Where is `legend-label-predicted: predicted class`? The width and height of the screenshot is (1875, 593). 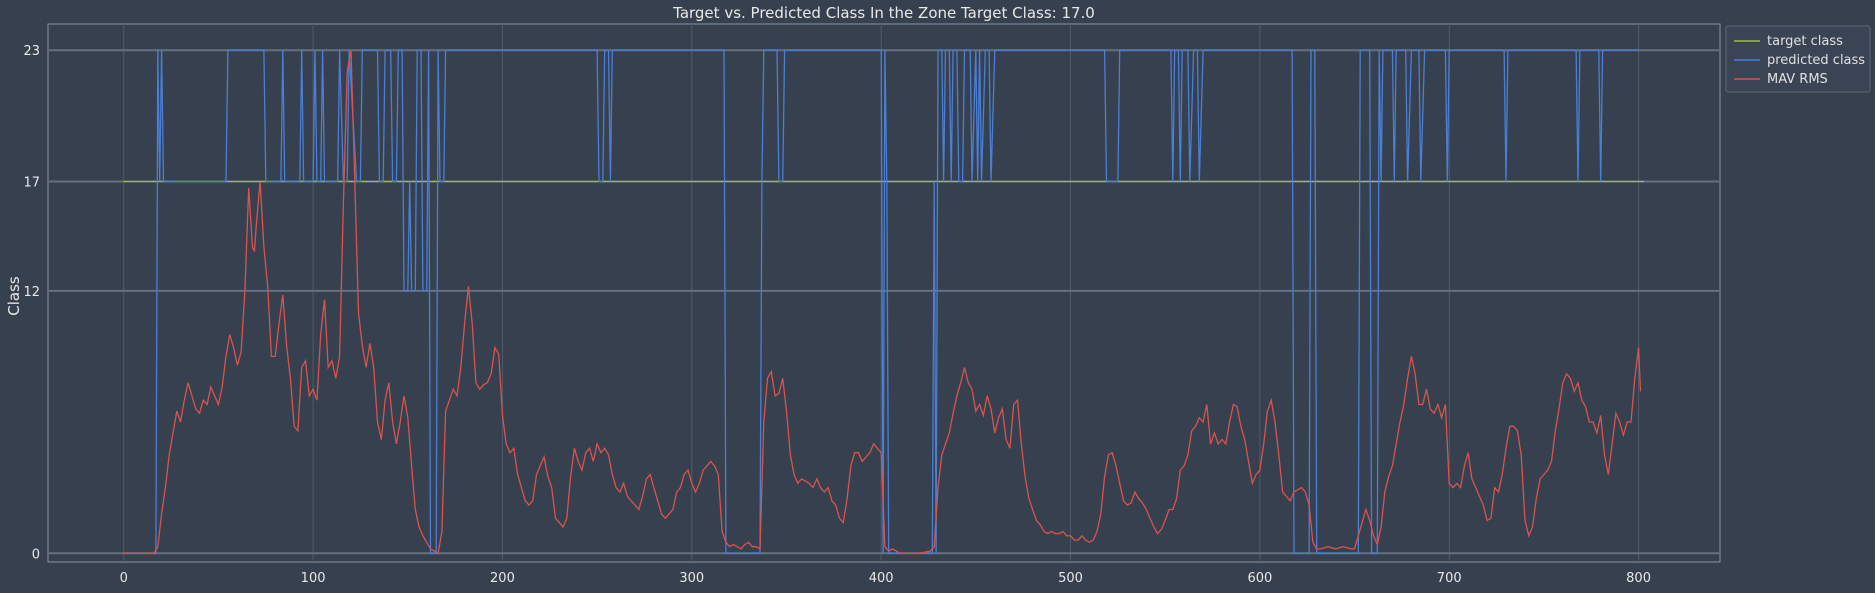
legend-label-predicted: predicted class is located at coordinates (1816, 60).